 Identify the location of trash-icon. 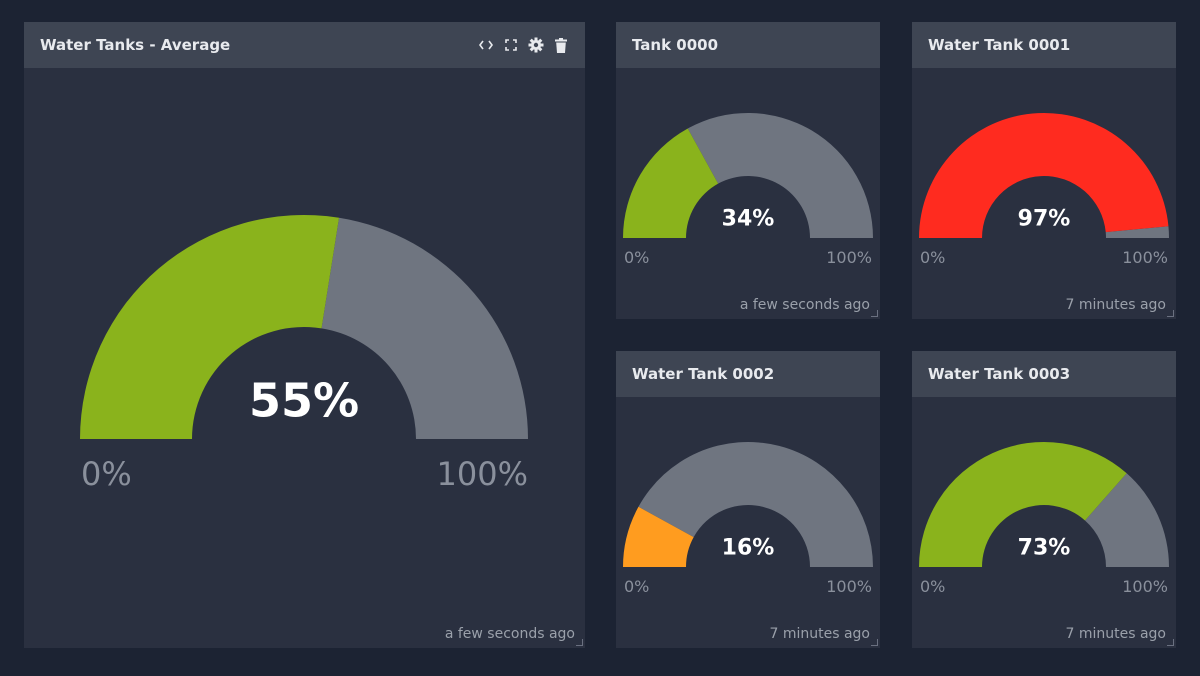
(561, 45).